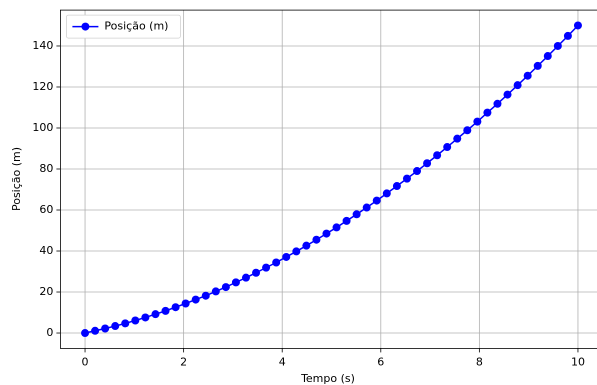 This screenshot has height=385, width=597. I want to click on x-tick-label: 6, so click(380, 361).